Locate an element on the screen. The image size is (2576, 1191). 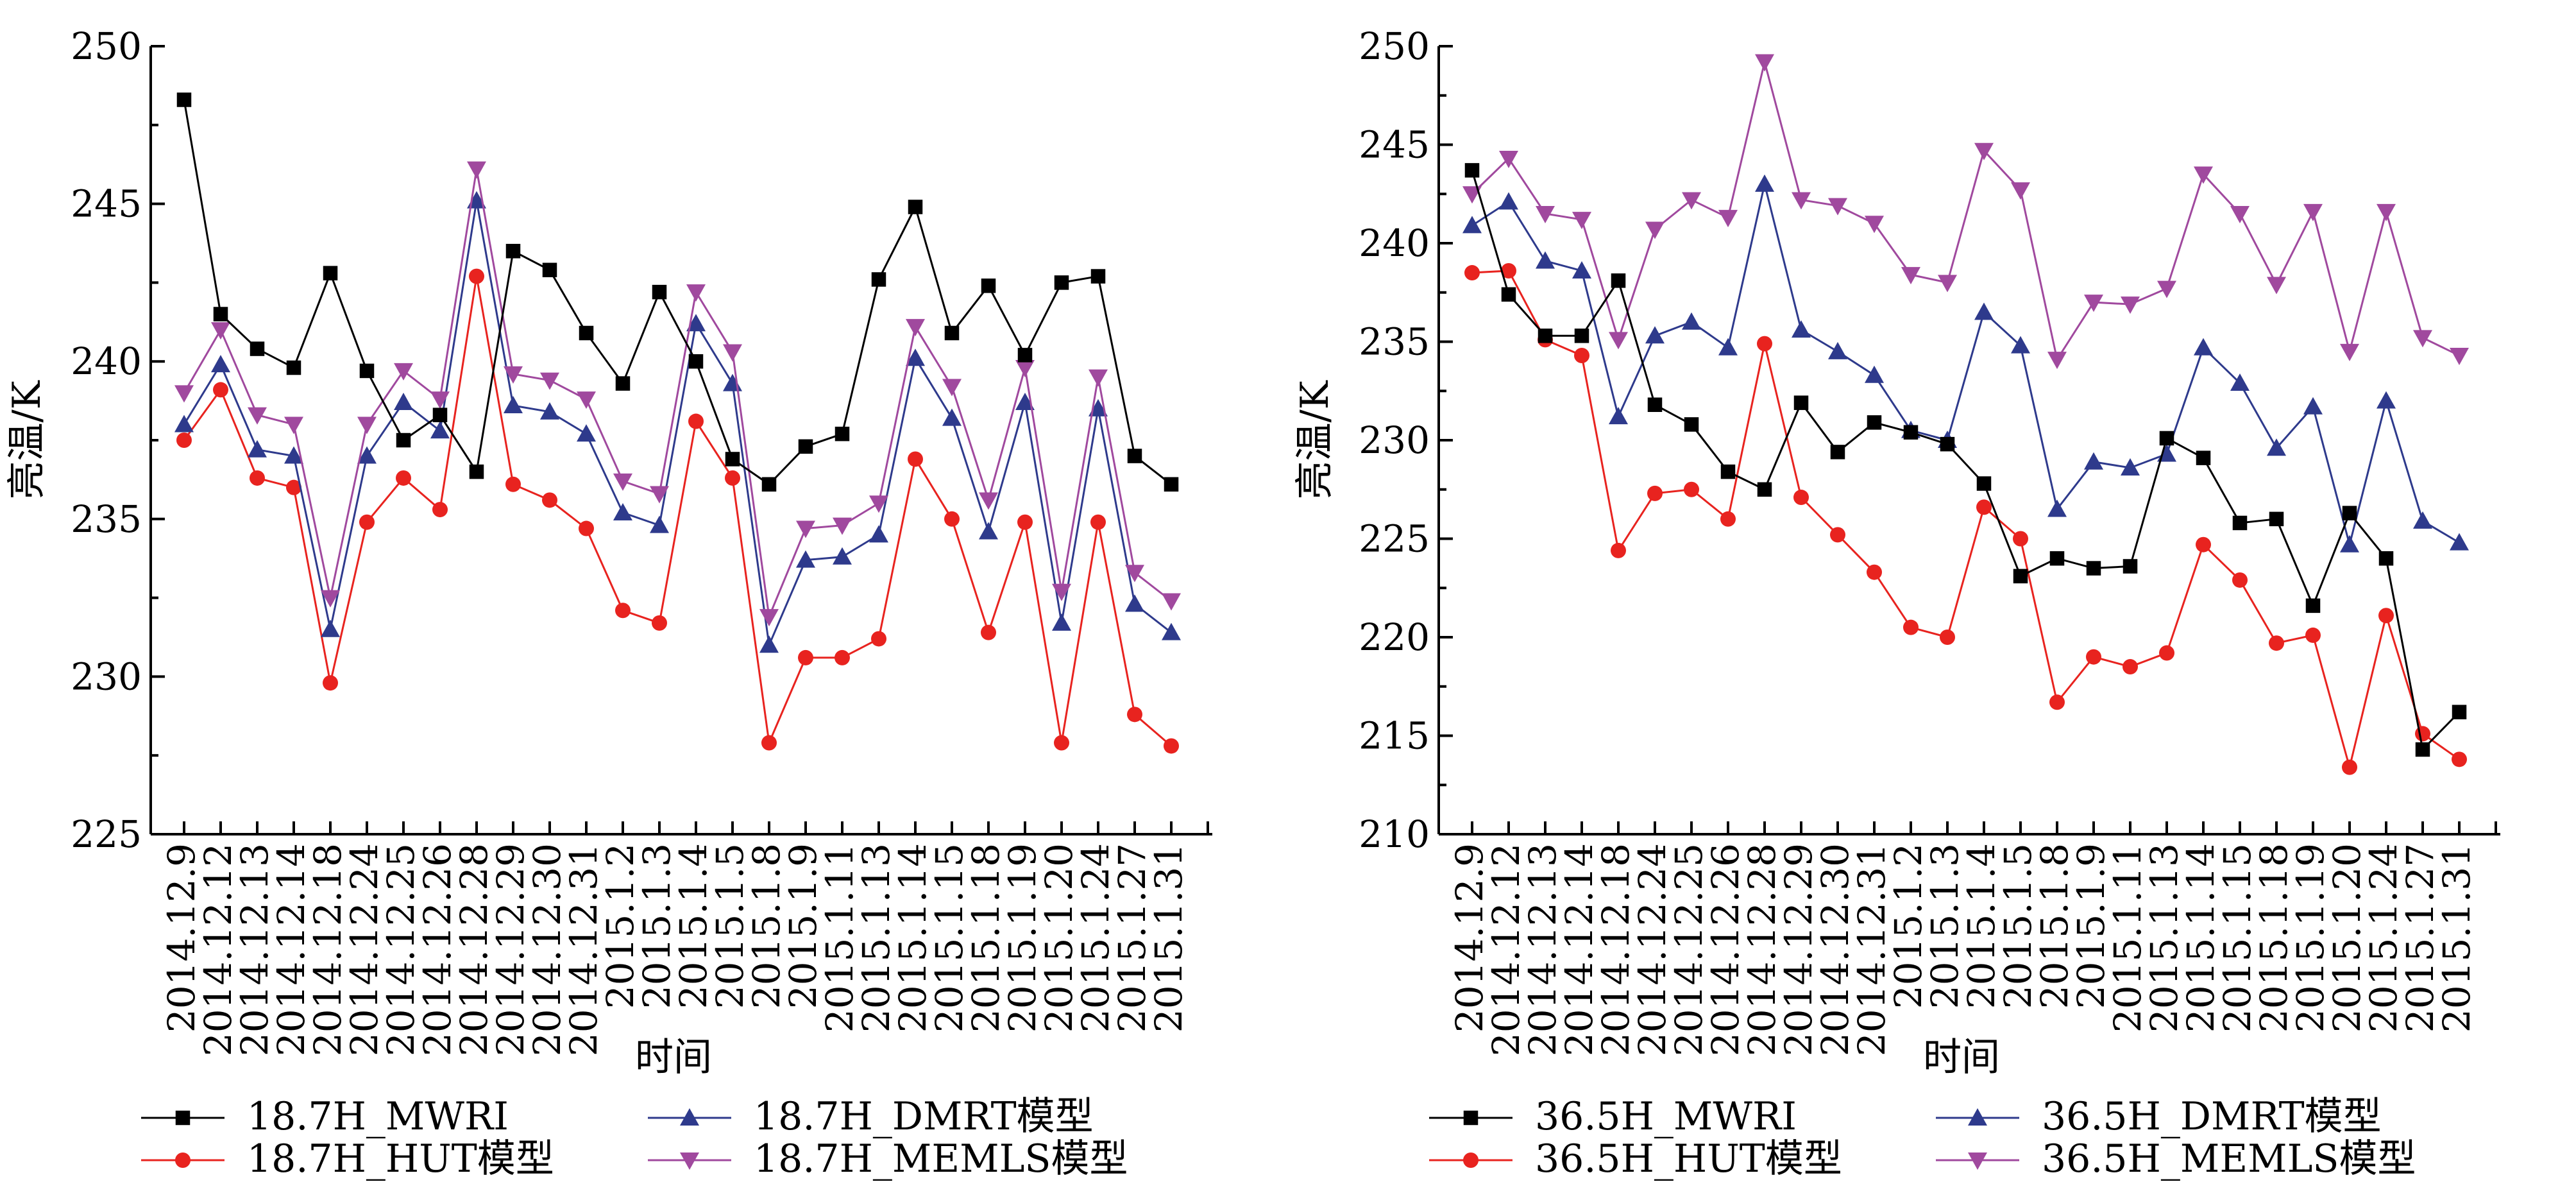
y-tick-label: 250 is located at coordinates (1394, 46).